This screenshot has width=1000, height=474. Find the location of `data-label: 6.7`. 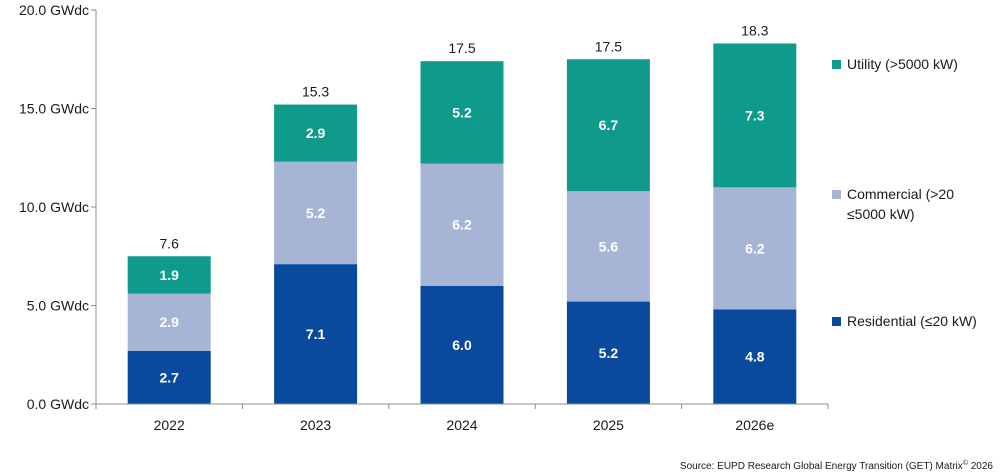

data-label: 6.7 is located at coordinates (609, 125).